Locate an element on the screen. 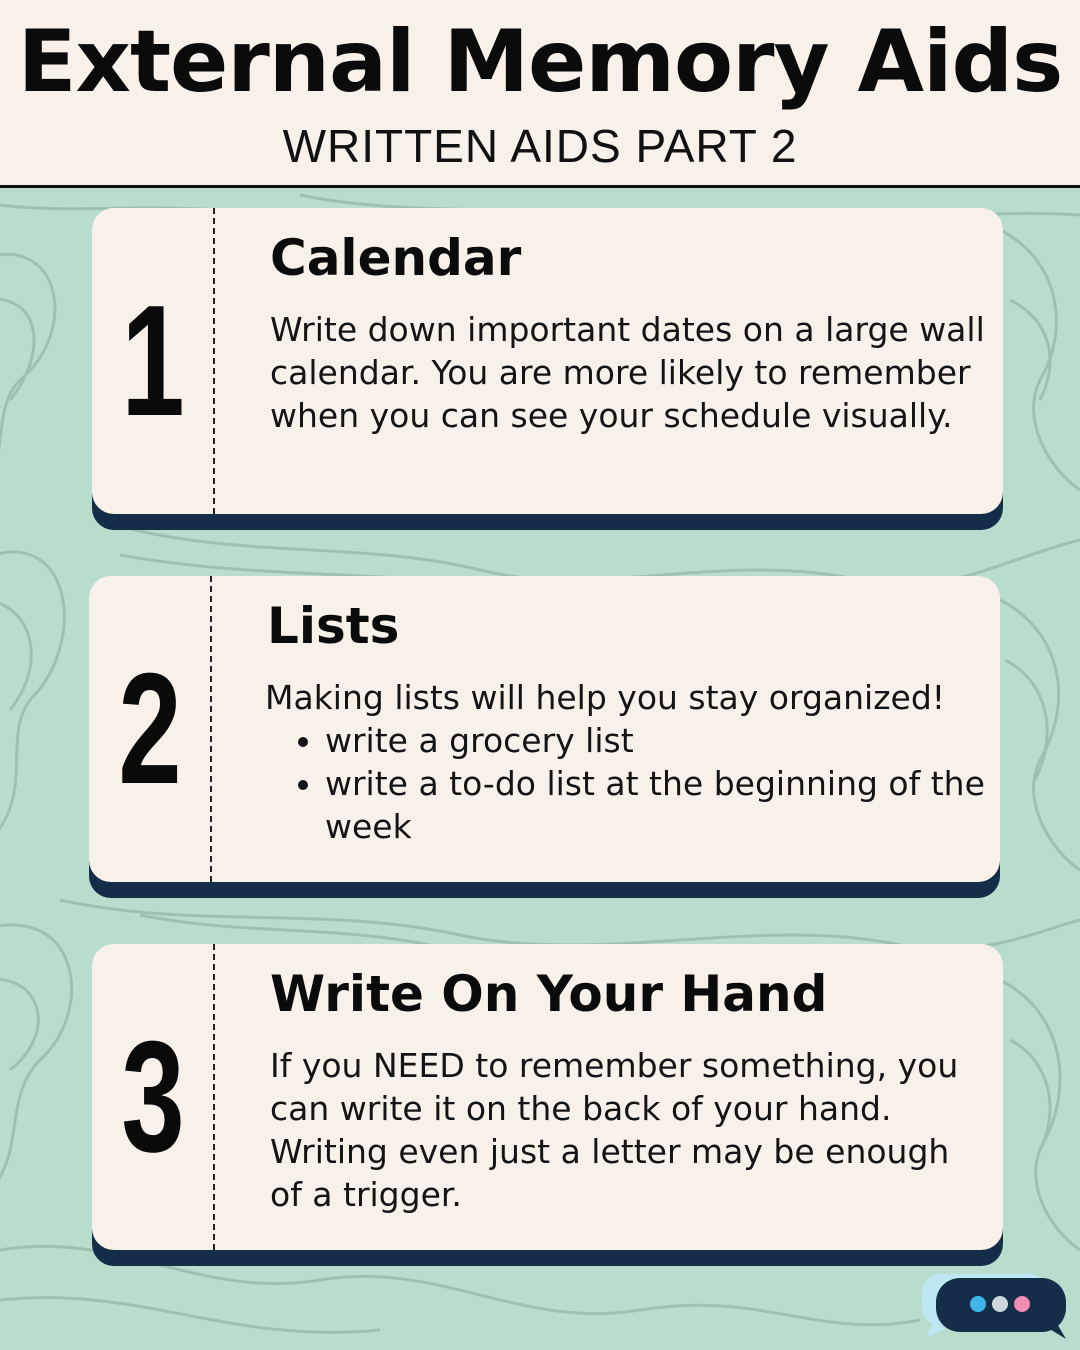 Image resolution: width=1080 pixels, height=1350 pixels. page-subtitle: WRITTEN AIDS PART 2 is located at coordinates (540, 146).